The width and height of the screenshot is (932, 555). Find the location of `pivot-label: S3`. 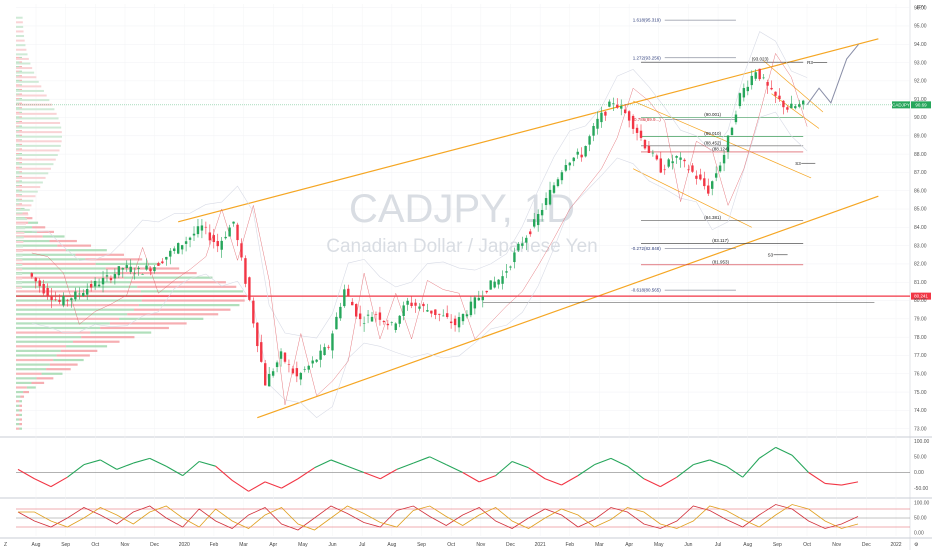

pivot-label: S3 is located at coordinates (798, 163).